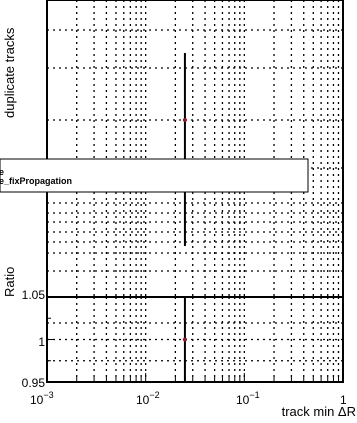  I want to click on x-tick-label: 10⁻³, so click(42, 398).